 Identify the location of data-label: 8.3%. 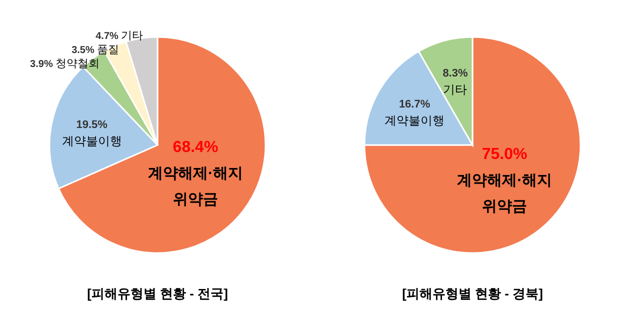
(455, 73).